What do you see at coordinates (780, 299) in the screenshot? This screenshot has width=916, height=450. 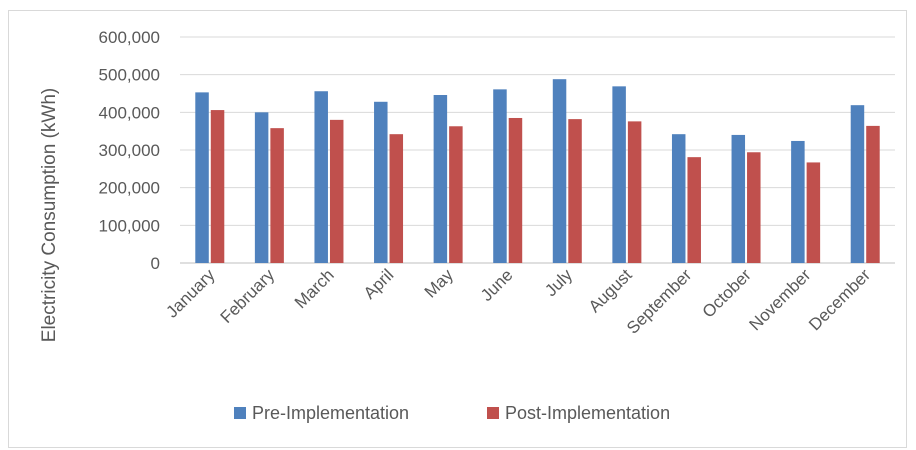 I see `x-tick-label: November` at bounding box center [780, 299].